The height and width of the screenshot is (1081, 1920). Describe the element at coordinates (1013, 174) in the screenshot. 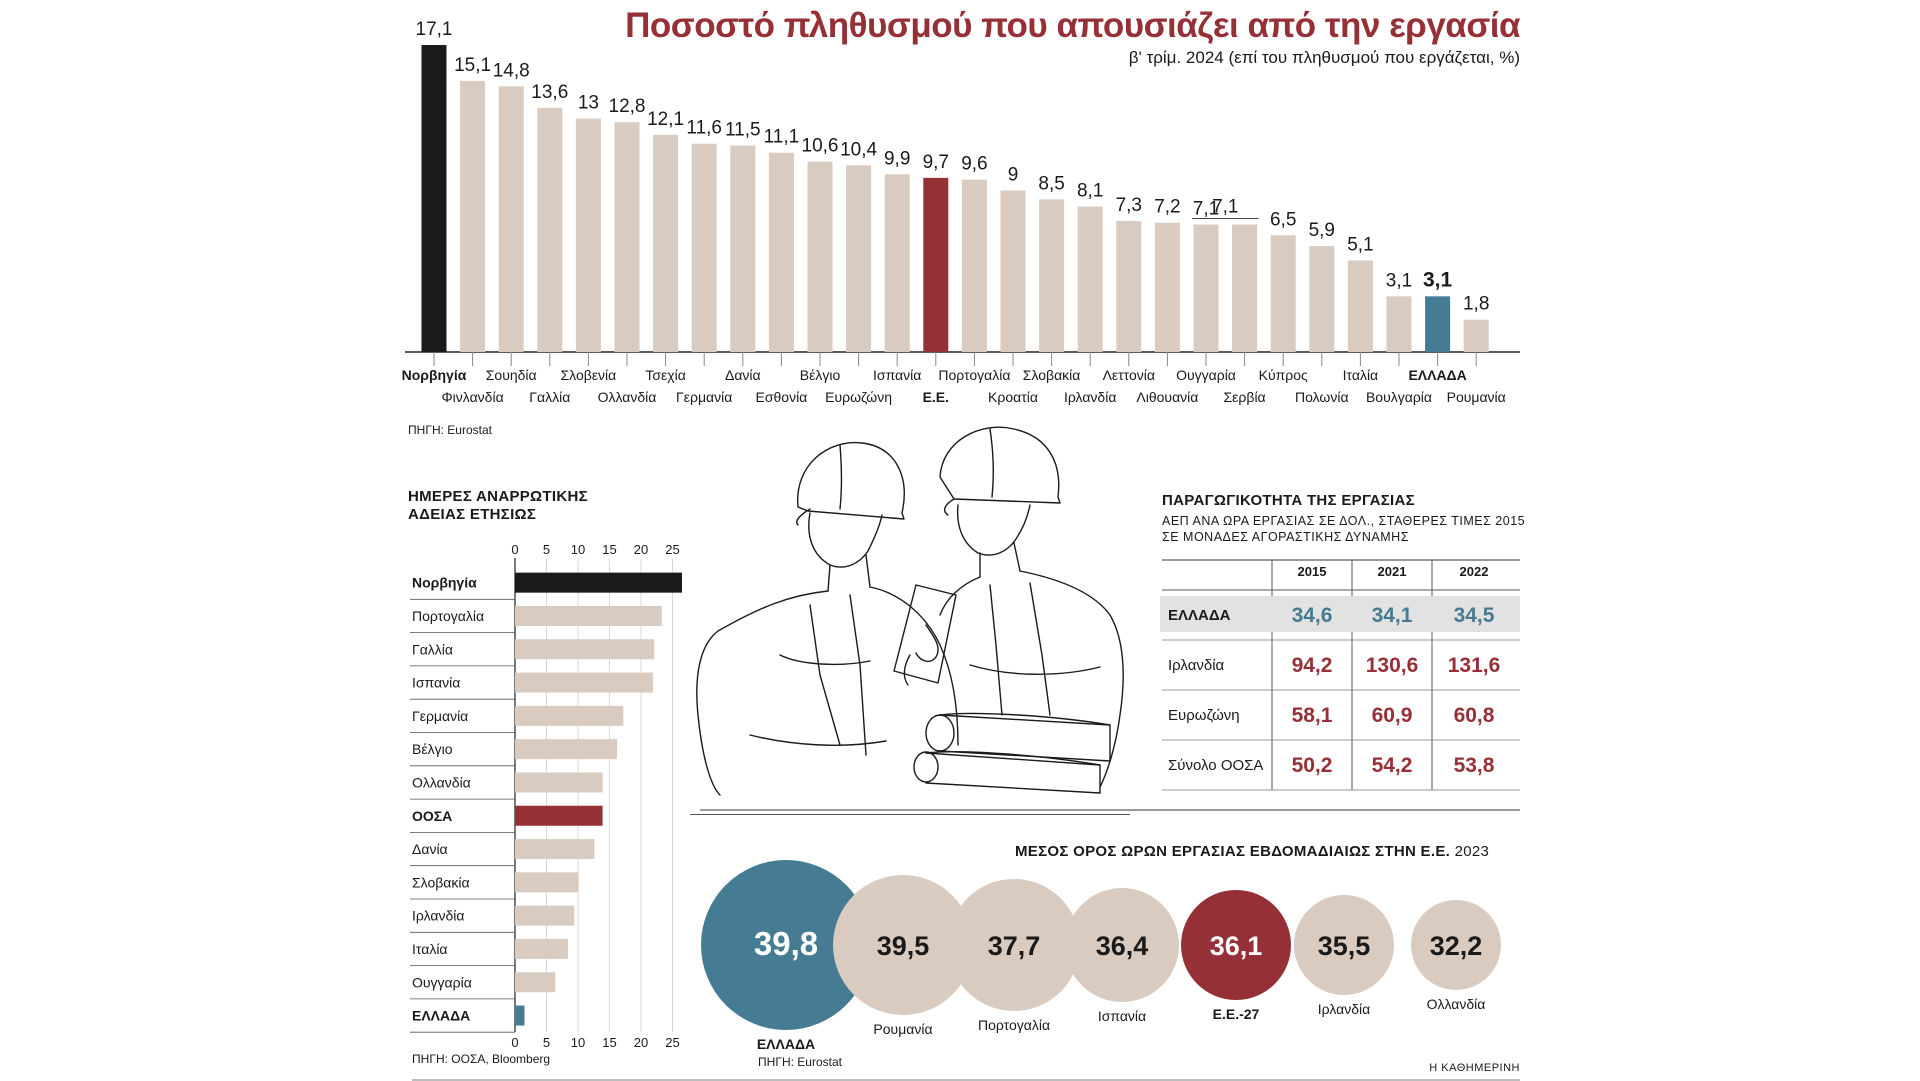

I see `value-label-κροατία: 9` at that location.